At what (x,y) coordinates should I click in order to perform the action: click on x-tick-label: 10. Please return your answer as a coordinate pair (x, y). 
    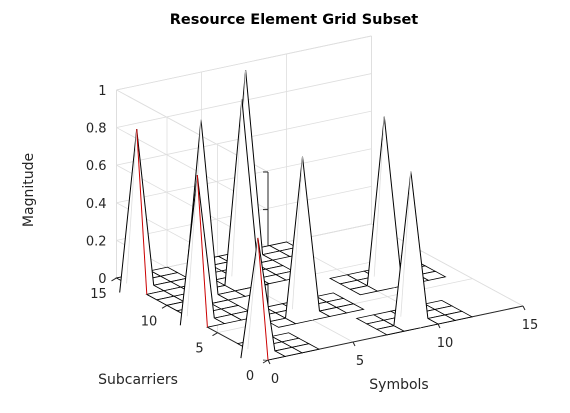
    Looking at the image, I should click on (445, 343).